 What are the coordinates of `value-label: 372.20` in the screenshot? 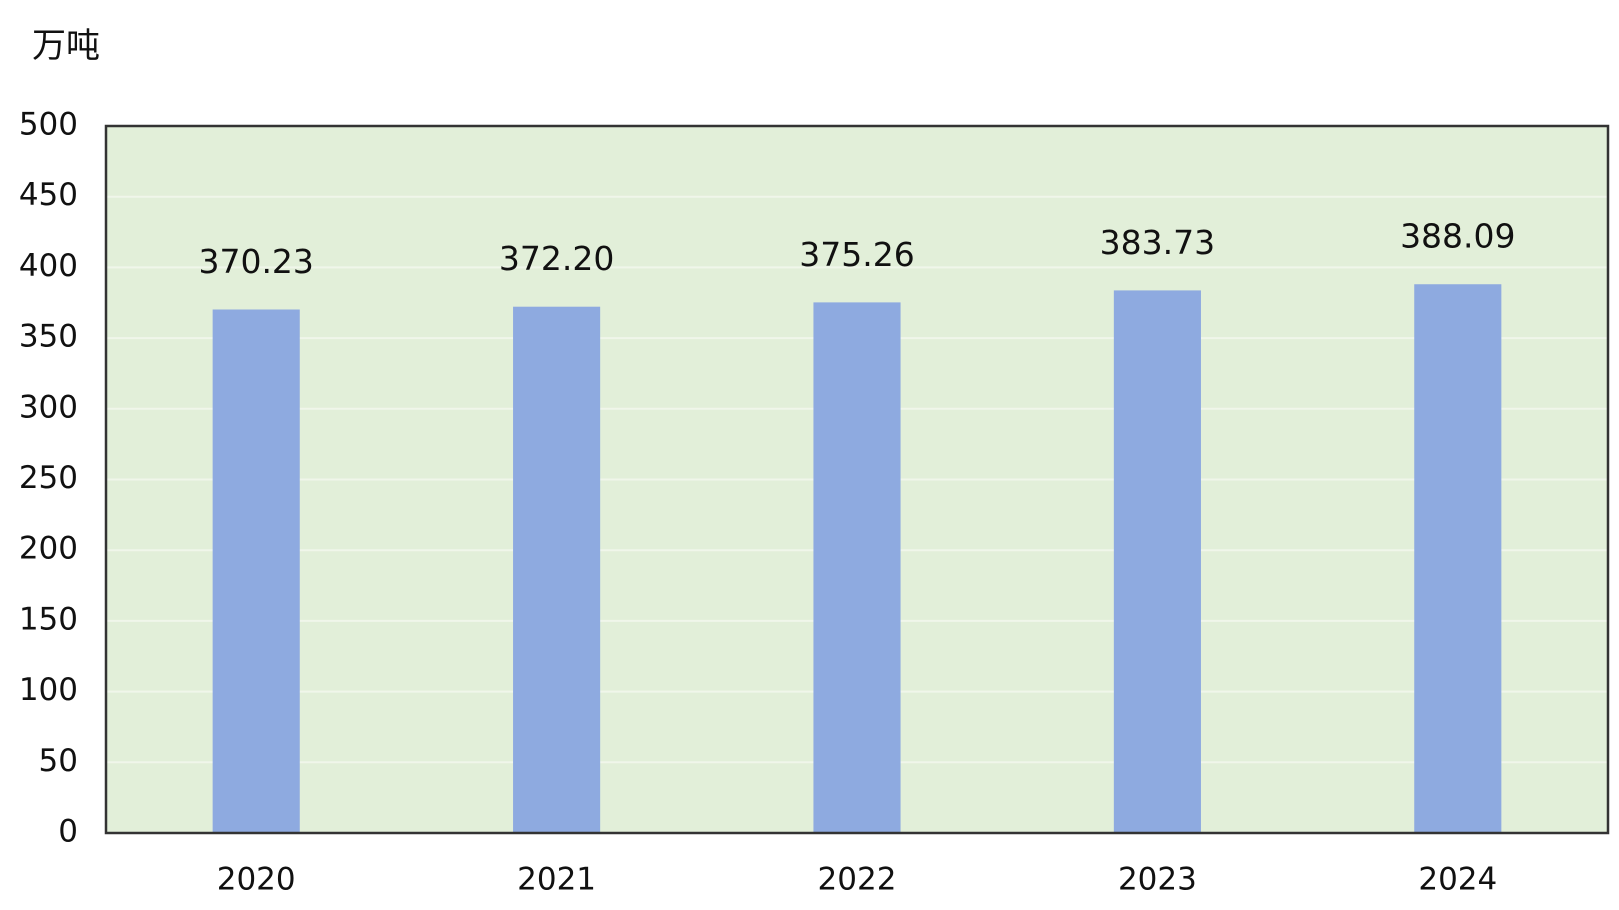 It's located at (556, 258).